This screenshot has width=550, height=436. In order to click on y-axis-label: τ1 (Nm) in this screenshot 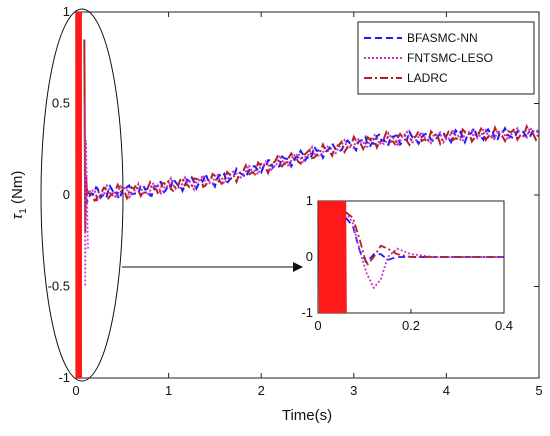, I will do `click(19, 195)`.